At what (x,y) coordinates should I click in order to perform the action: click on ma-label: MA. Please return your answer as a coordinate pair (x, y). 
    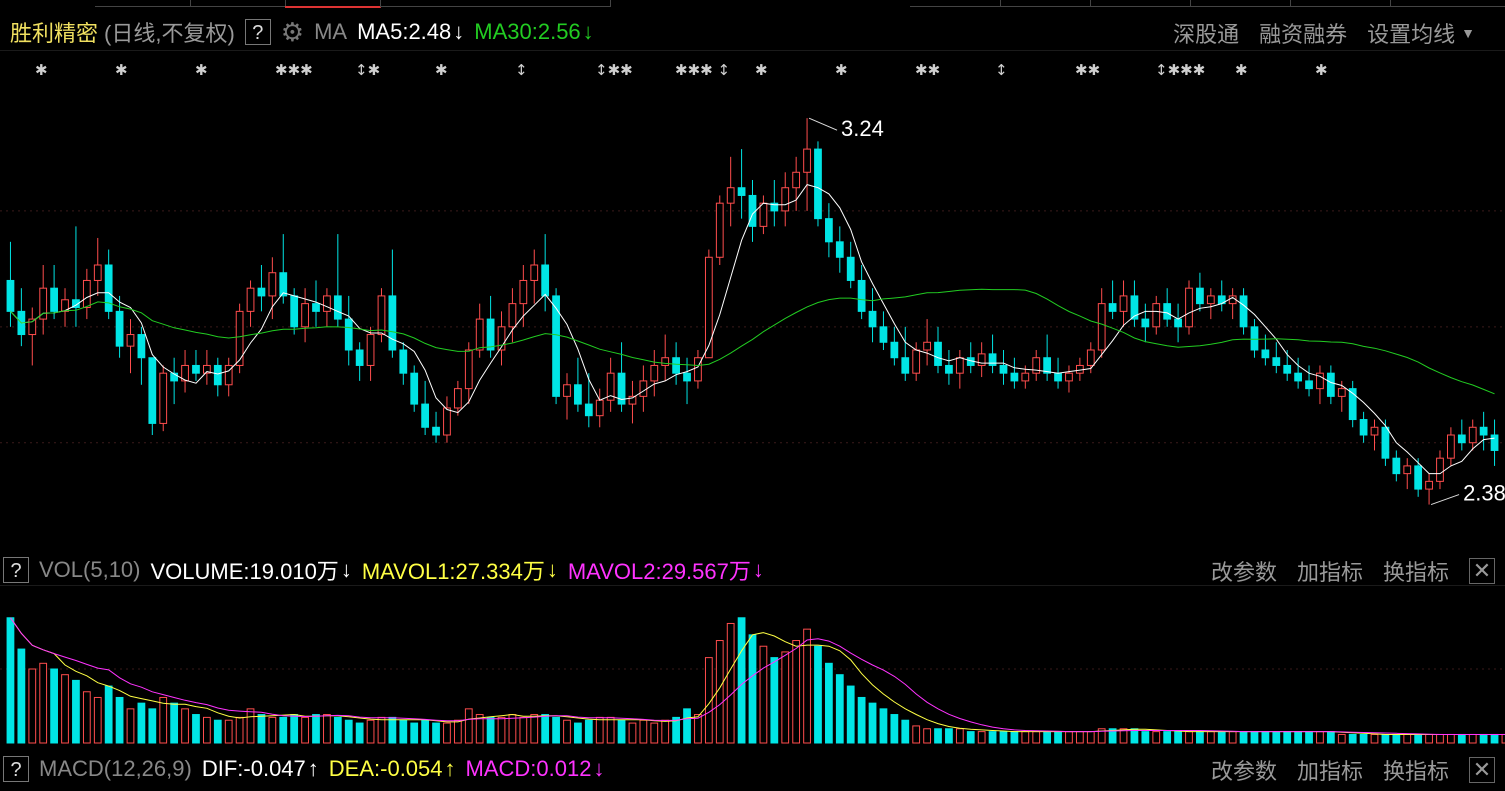
    Looking at the image, I should click on (331, 31).